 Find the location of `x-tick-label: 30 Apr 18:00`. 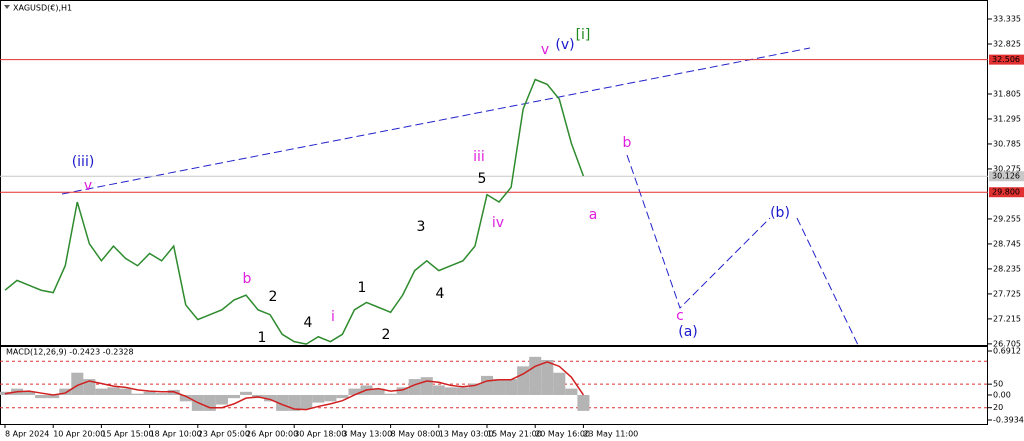

x-tick-label: 30 Apr 18:00 is located at coordinates (320, 434).